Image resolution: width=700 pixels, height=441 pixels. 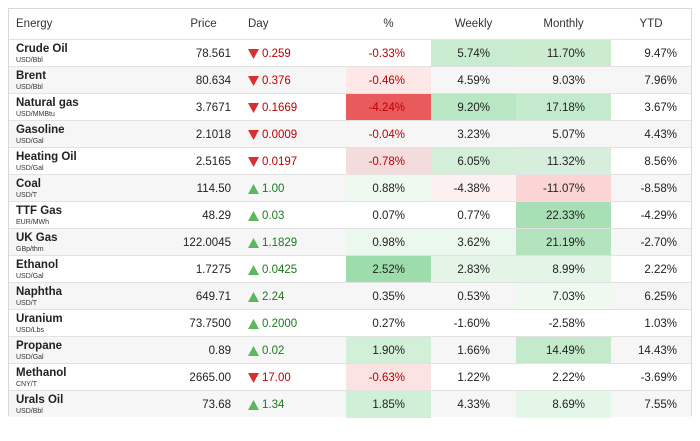 What do you see at coordinates (473, 404) in the screenshot?
I see `weekly-change: 4.33%` at bounding box center [473, 404].